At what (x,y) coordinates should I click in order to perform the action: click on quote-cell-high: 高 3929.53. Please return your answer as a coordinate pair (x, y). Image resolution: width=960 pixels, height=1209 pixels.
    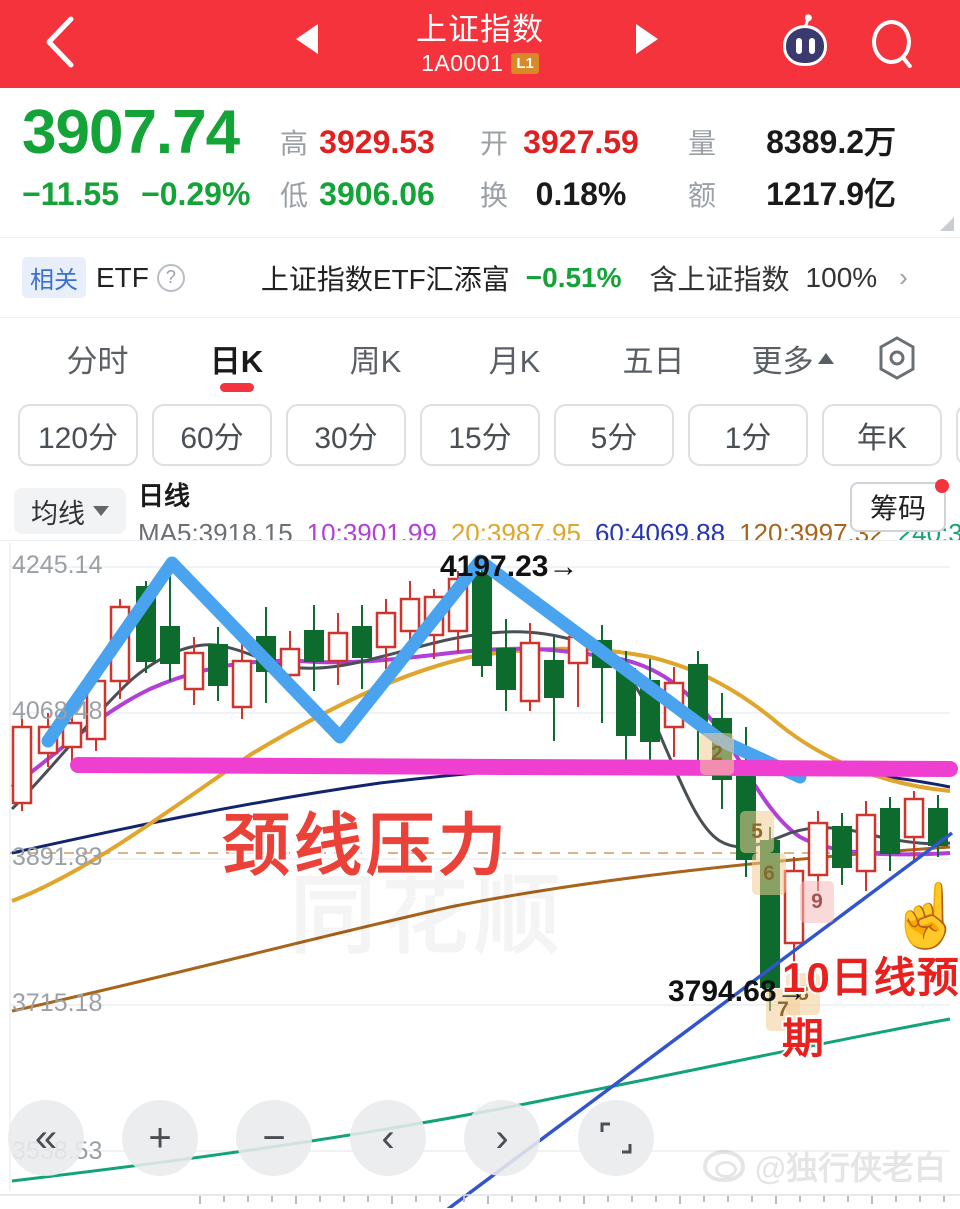
    Looking at the image, I should click on (380, 143).